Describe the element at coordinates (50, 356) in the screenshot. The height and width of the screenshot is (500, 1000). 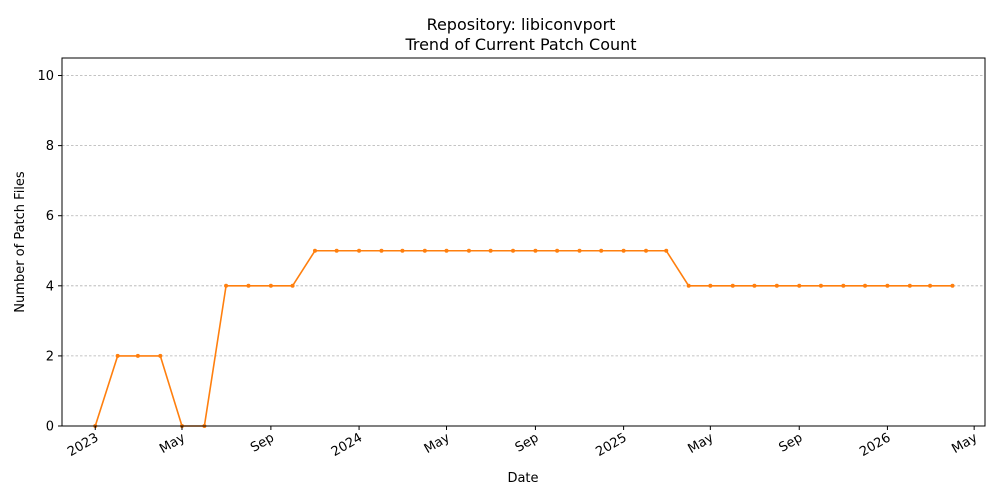
I see `y-tick-label: 2` at that location.